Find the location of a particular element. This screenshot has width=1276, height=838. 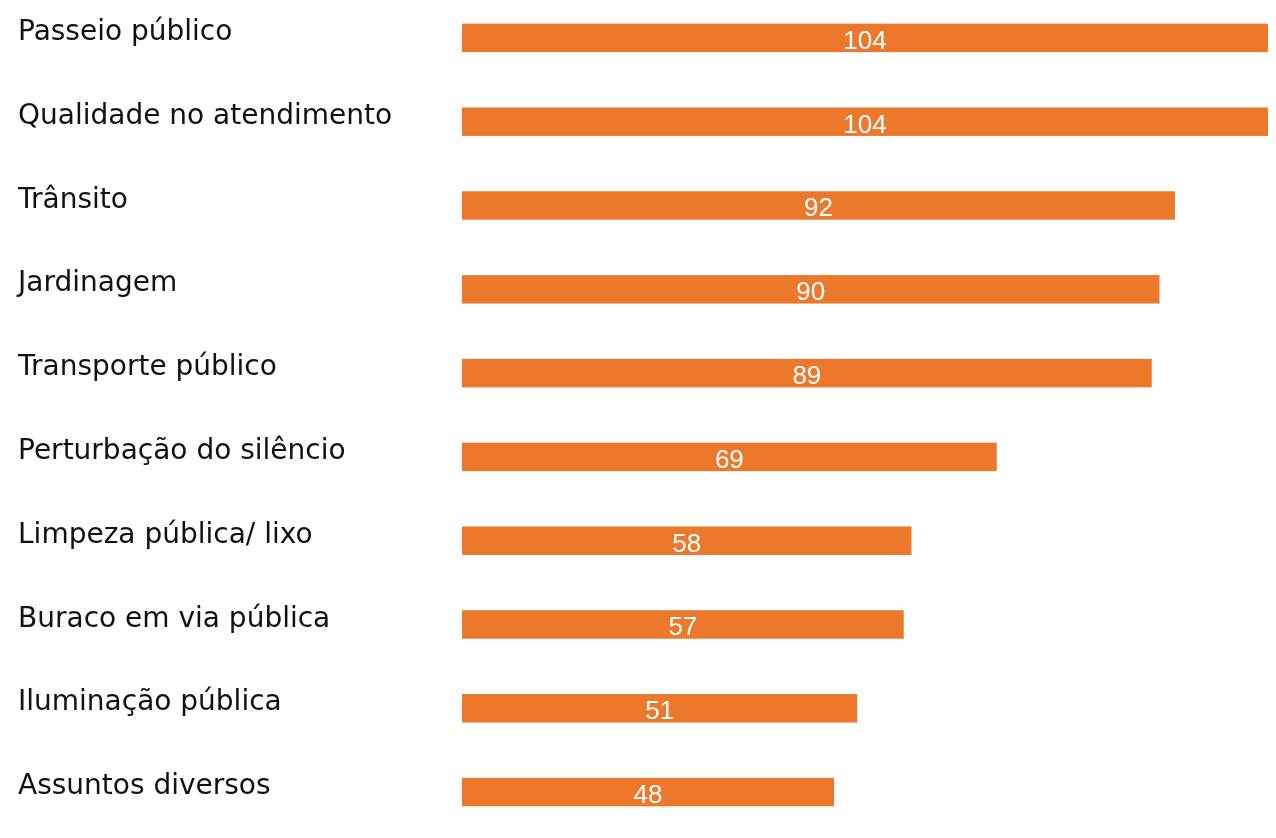

data-label: 89 is located at coordinates (807, 374).